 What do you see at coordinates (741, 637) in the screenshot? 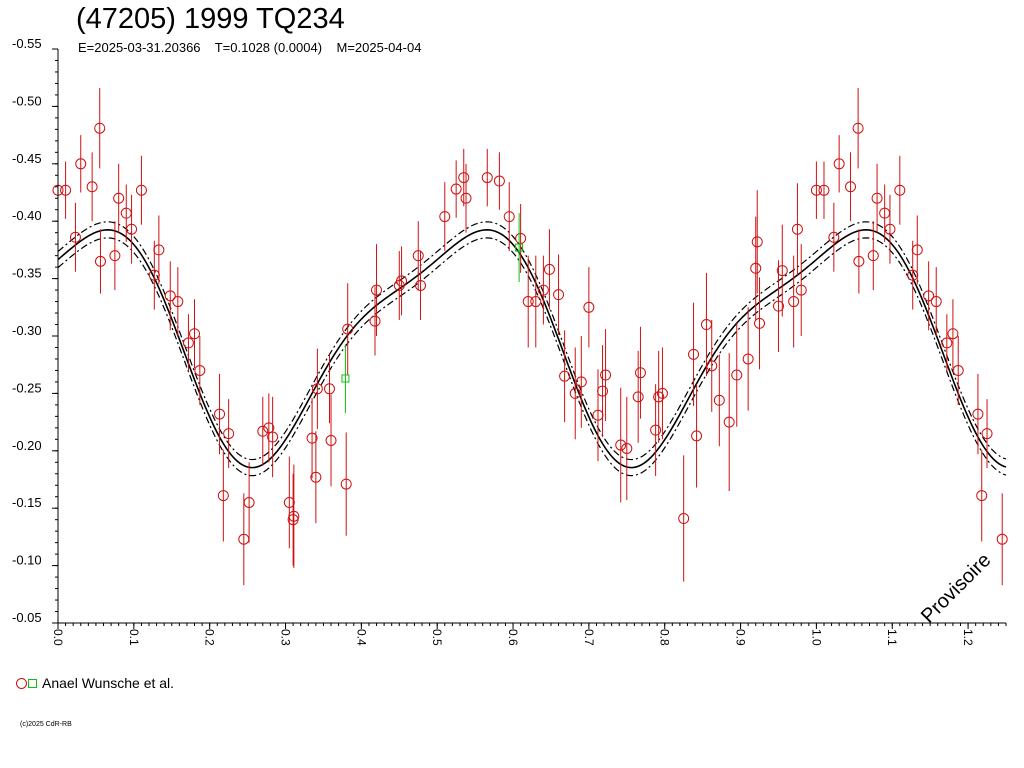
I see `x-tick-label: 0.9` at bounding box center [741, 637].